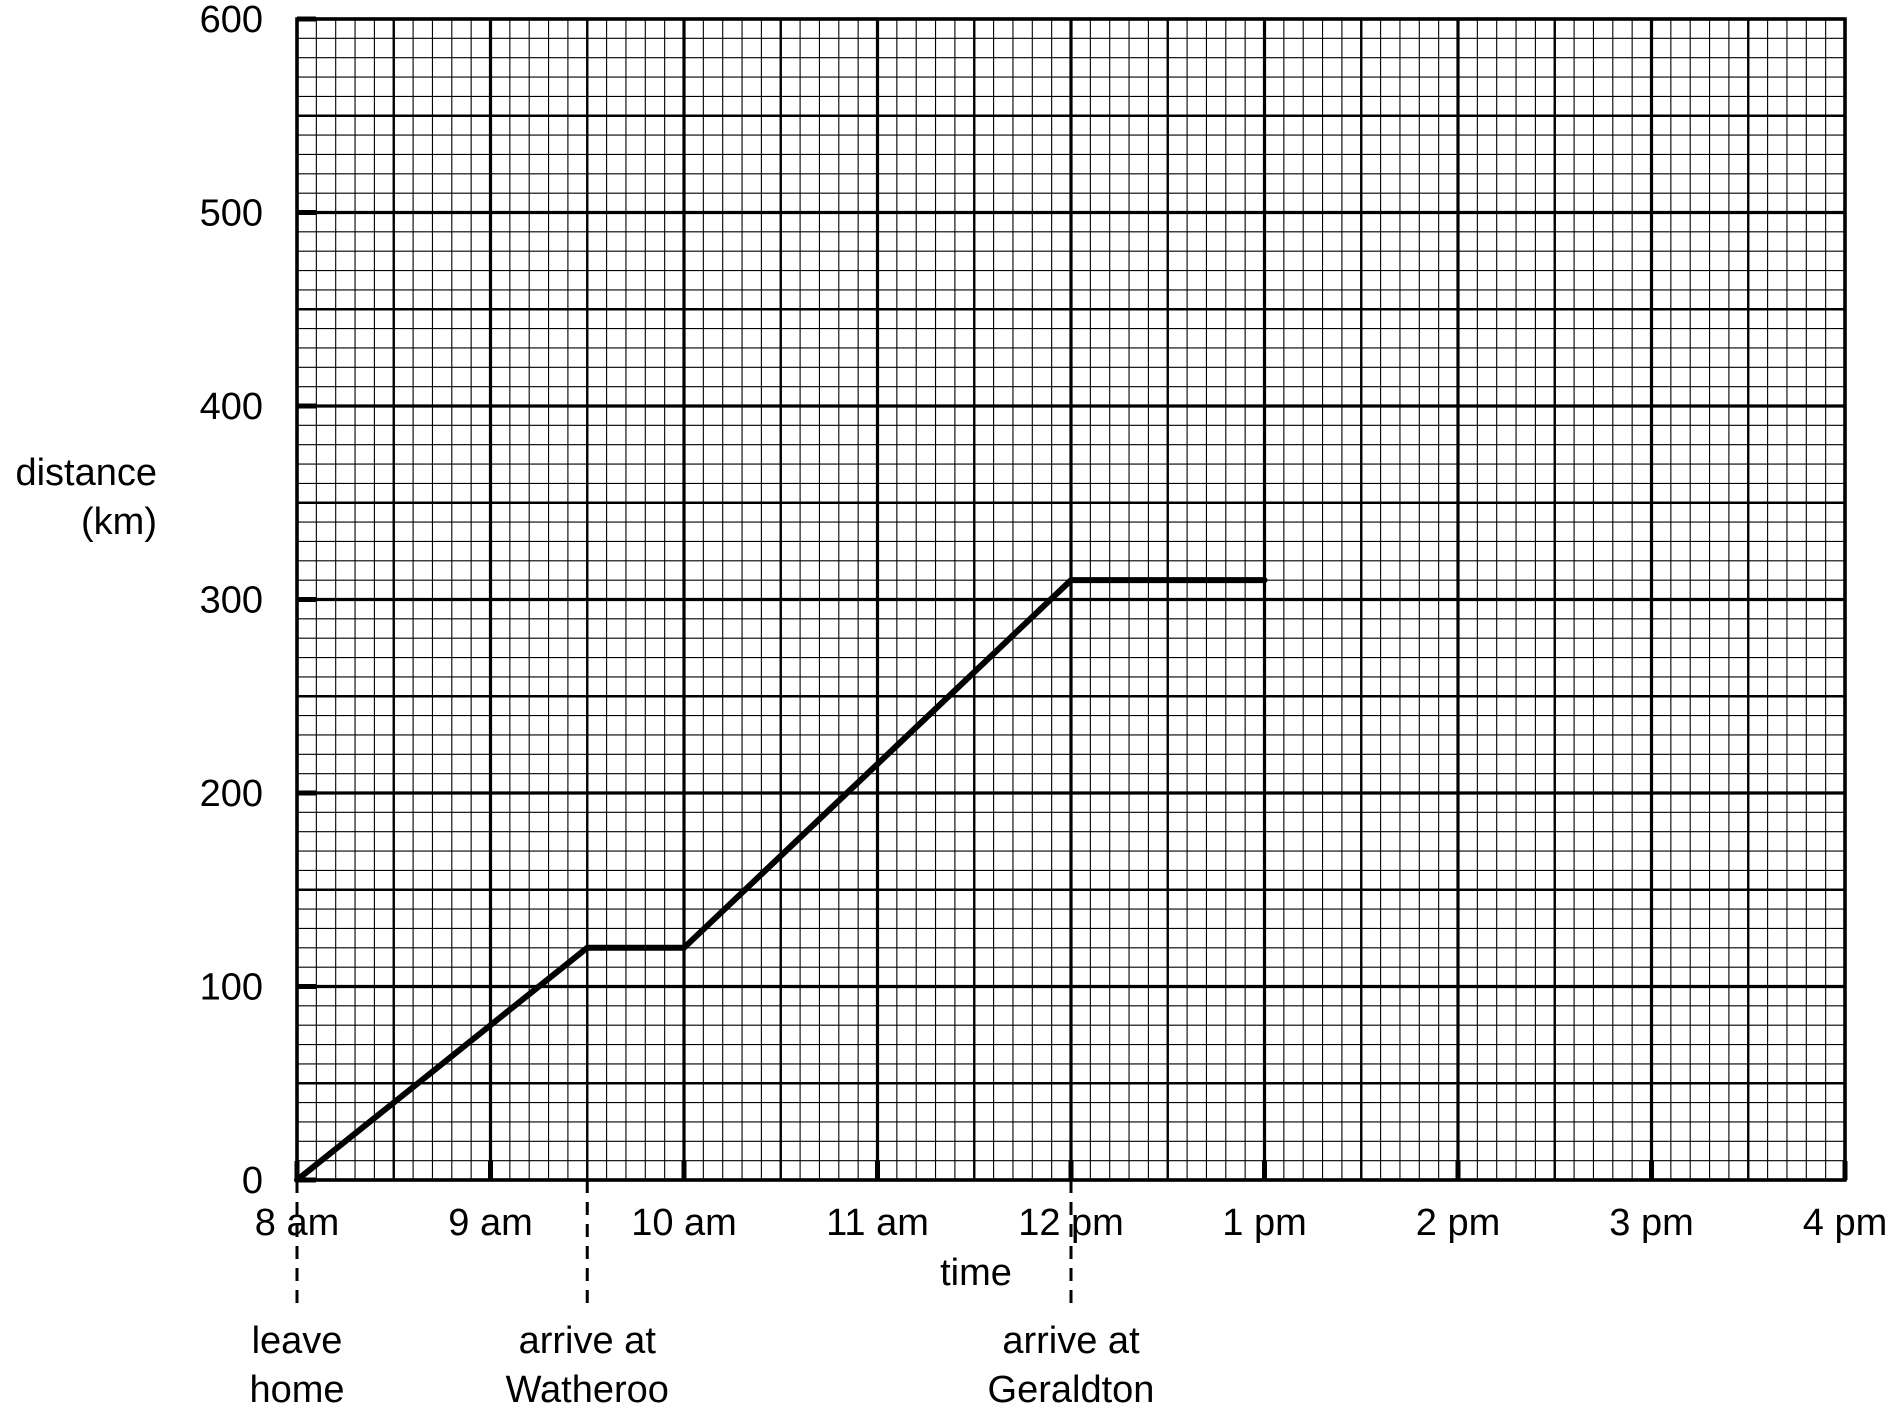  What do you see at coordinates (1651, 1223) in the screenshot?
I see `x-tick-label: 3 pm` at bounding box center [1651, 1223].